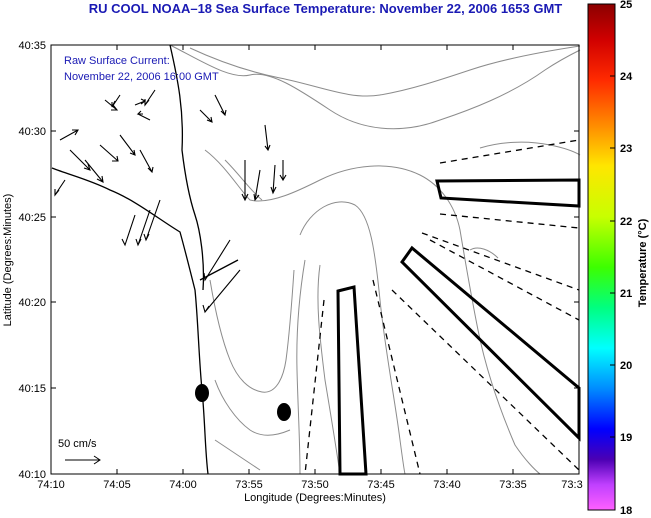 The height and width of the screenshot is (518, 651). Describe the element at coordinates (626, 366) in the screenshot. I see `colorbar-tick-label: 20` at that location.